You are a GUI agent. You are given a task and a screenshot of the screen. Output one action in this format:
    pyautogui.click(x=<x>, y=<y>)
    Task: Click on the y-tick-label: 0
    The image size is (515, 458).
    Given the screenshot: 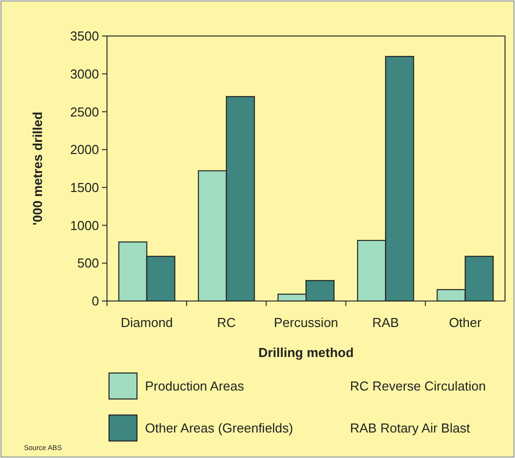 What is the action you would take?
    pyautogui.click(x=95, y=301)
    